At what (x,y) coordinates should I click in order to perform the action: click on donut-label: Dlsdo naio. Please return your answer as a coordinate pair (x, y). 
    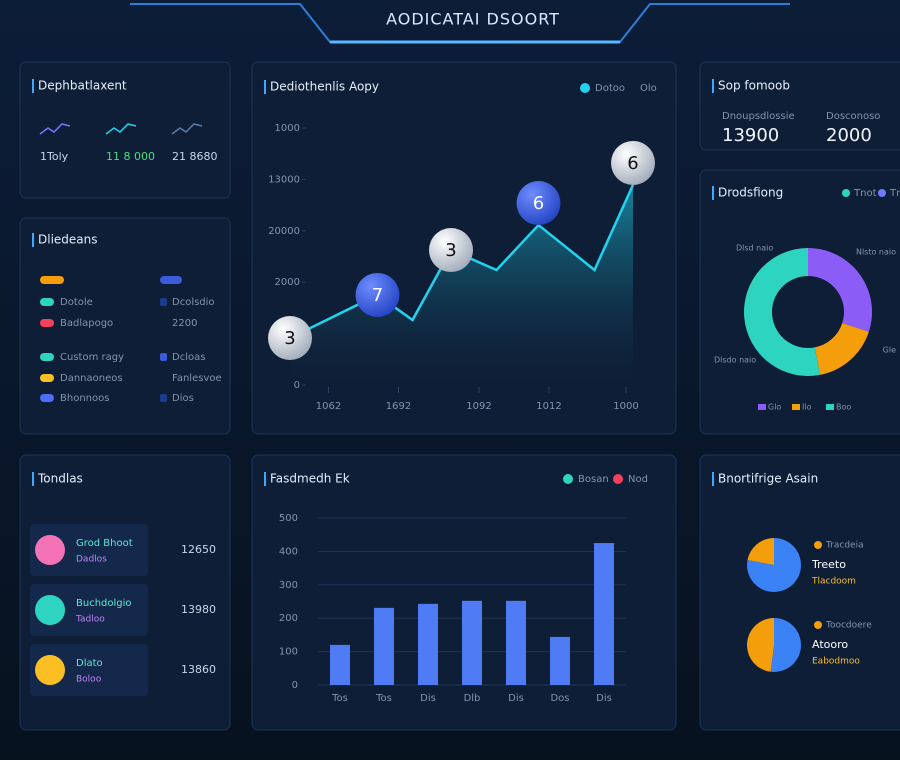
    Looking at the image, I should click on (735, 360).